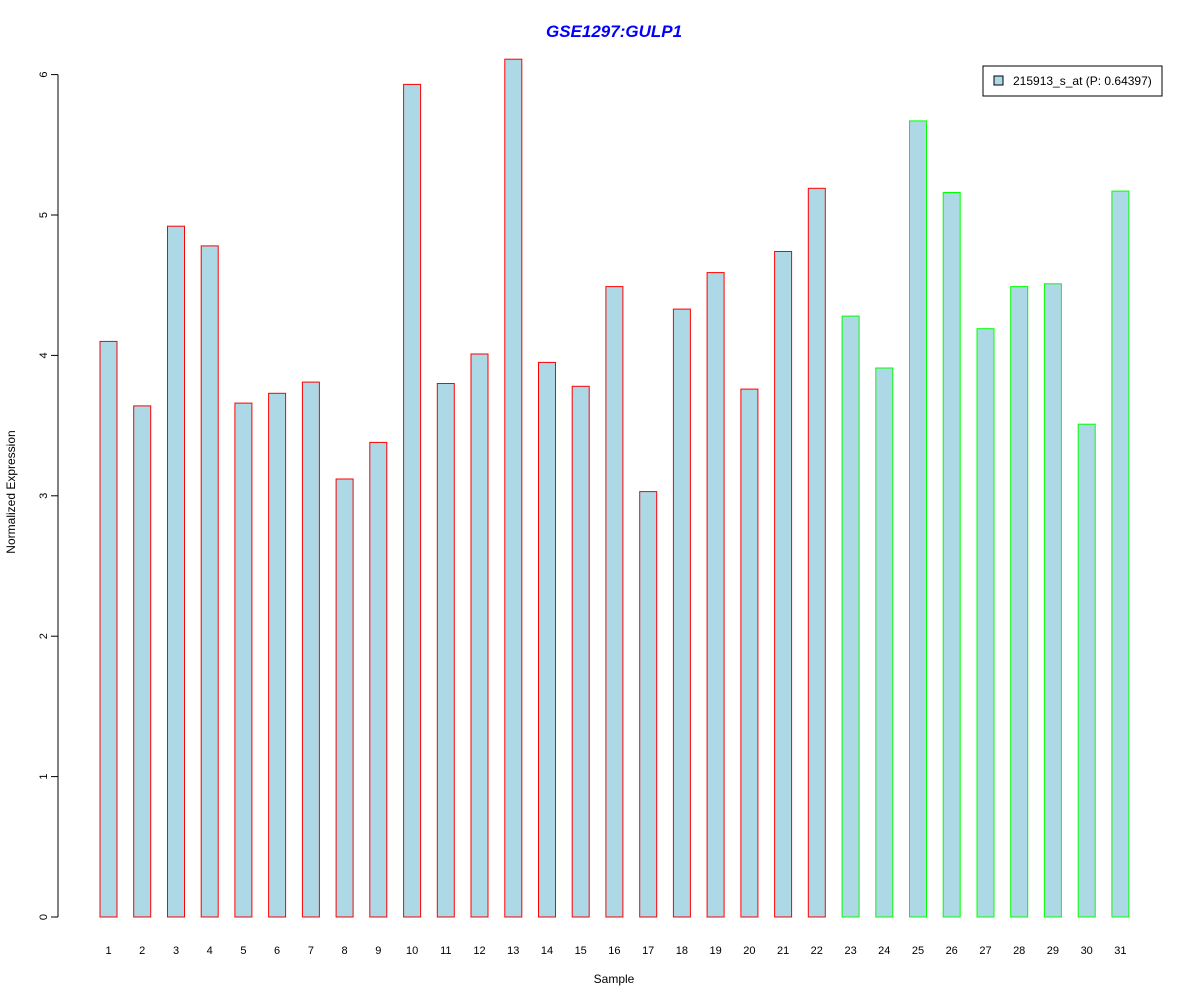 Image resolution: width=1200 pixels, height=1005 pixels. I want to click on x-axis-tick-label: 25, so click(918, 951).